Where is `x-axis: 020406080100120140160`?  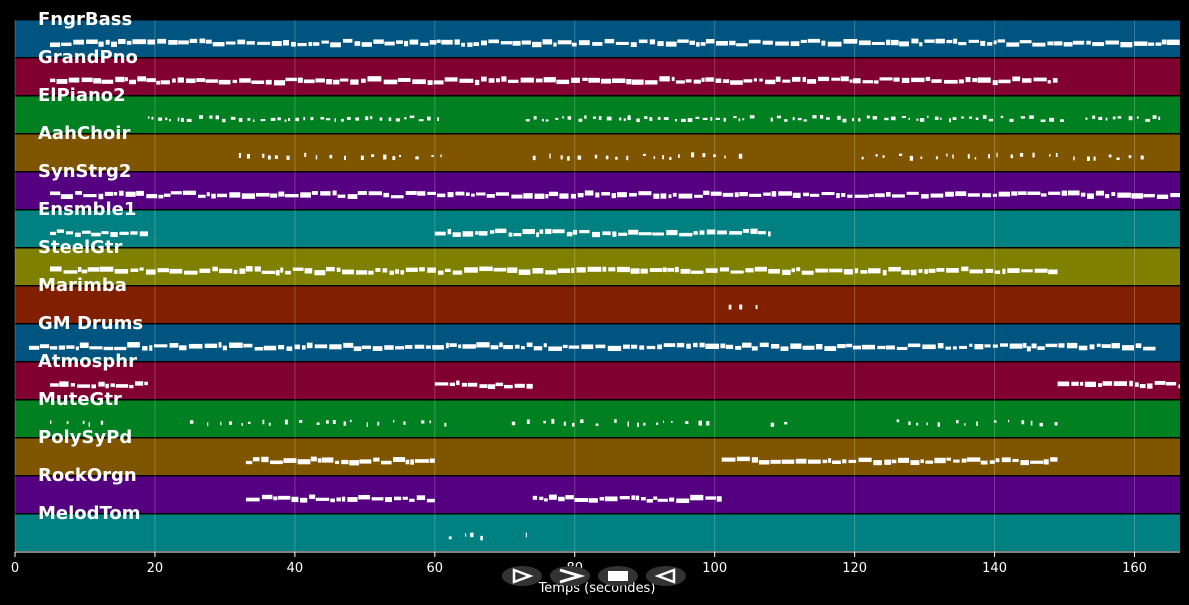 x-axis: 020406080100120140160 is located at coordinates (595, 563).